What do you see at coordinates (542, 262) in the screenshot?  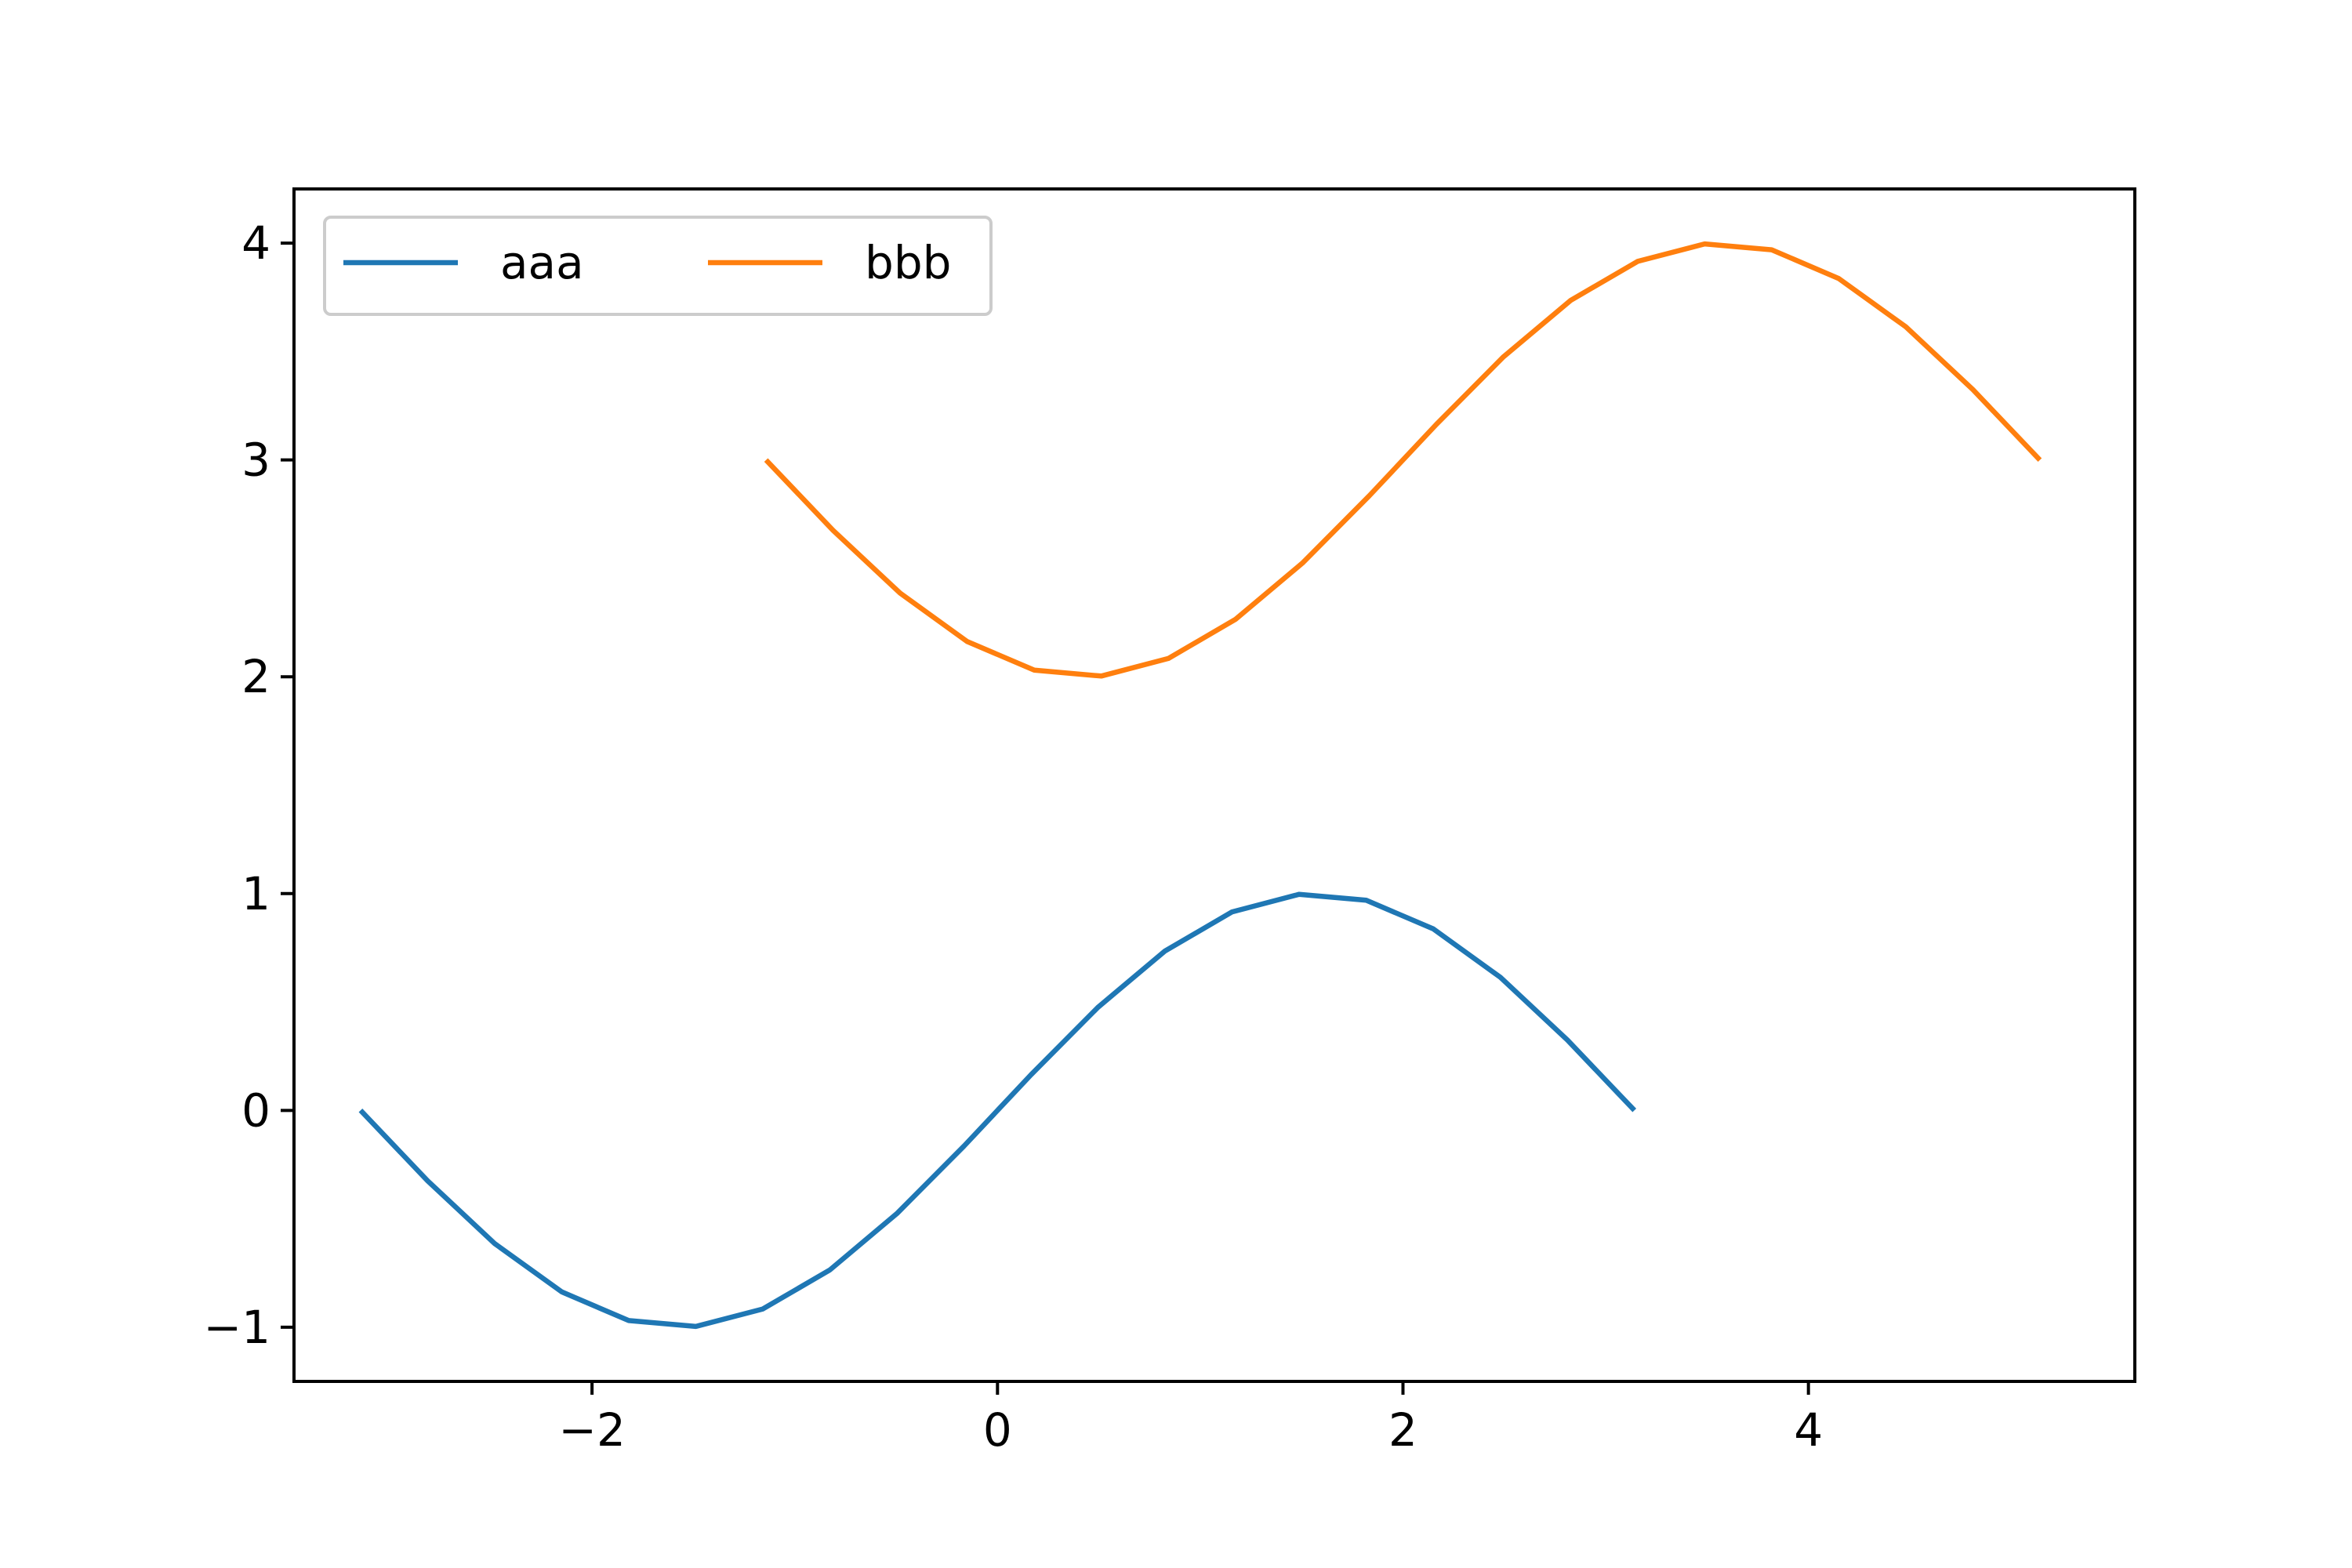 I see `legend-label-aaa: aaa` at bounding box center [542, 262].